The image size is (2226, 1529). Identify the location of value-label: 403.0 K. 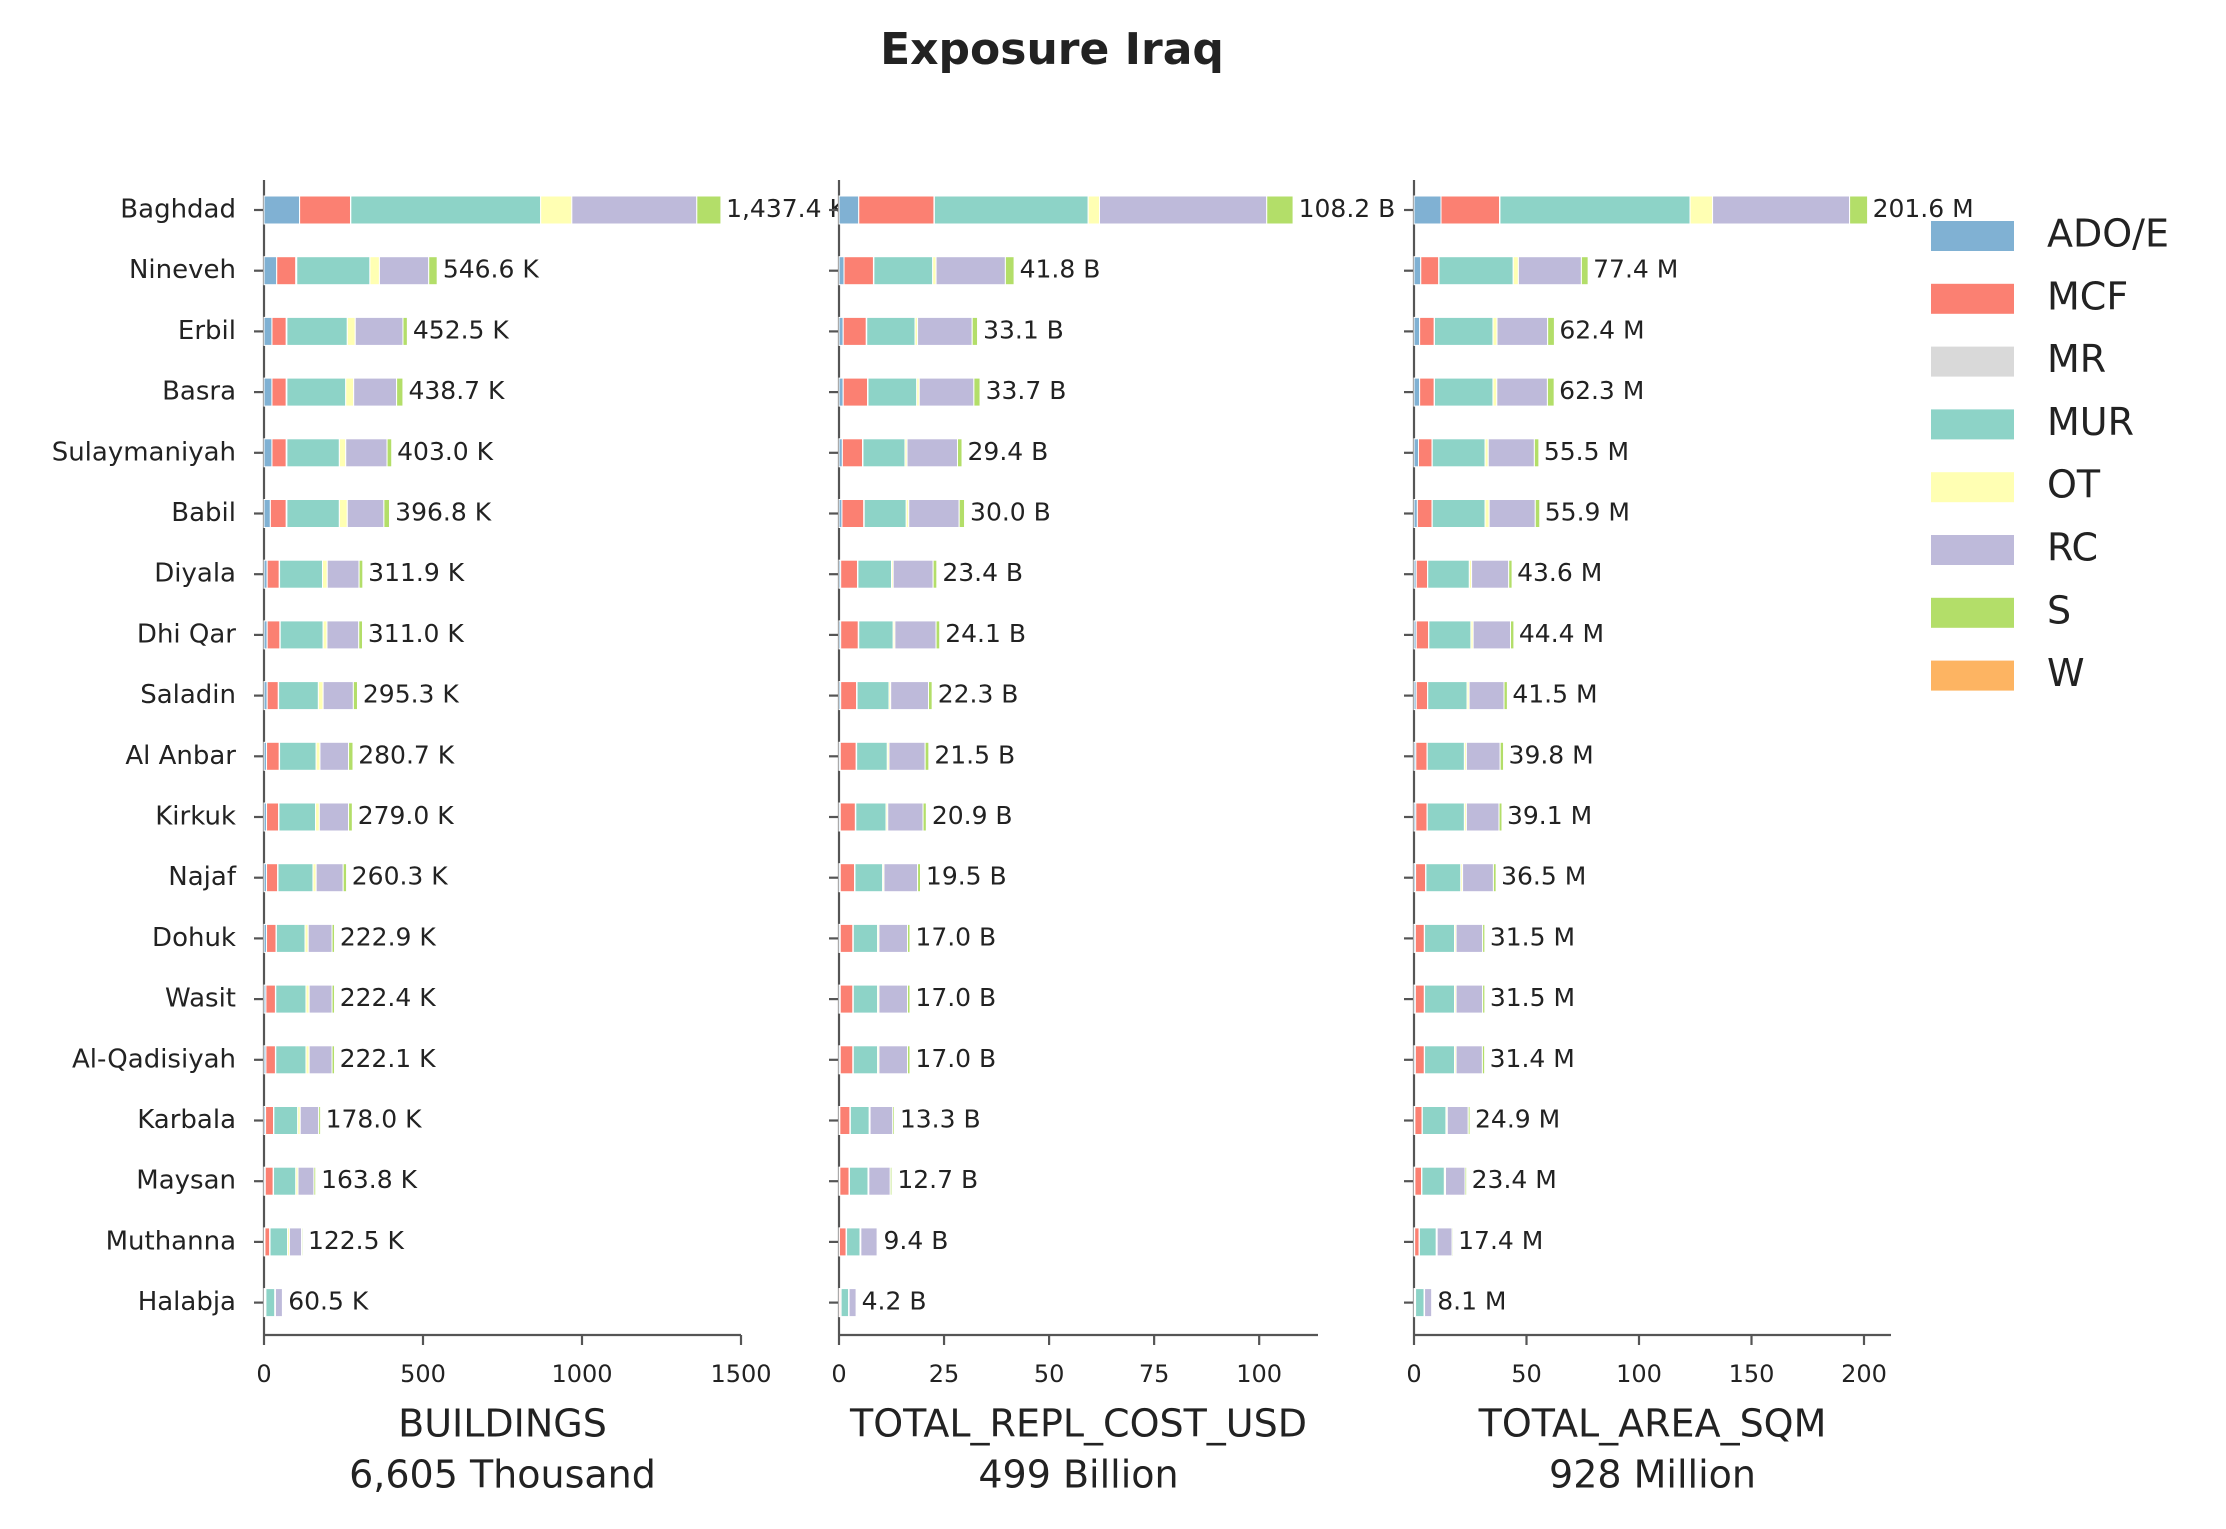
(445, 451).